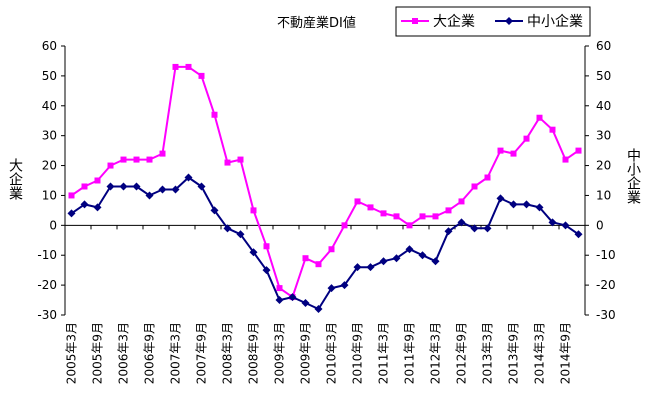 The width and height of the screenshot is (650, 416). What do you see at coordinates (454, 21) in the screenshot?
I see `legend-label-large-companies: 大企業` at bounding box center [454, 21].